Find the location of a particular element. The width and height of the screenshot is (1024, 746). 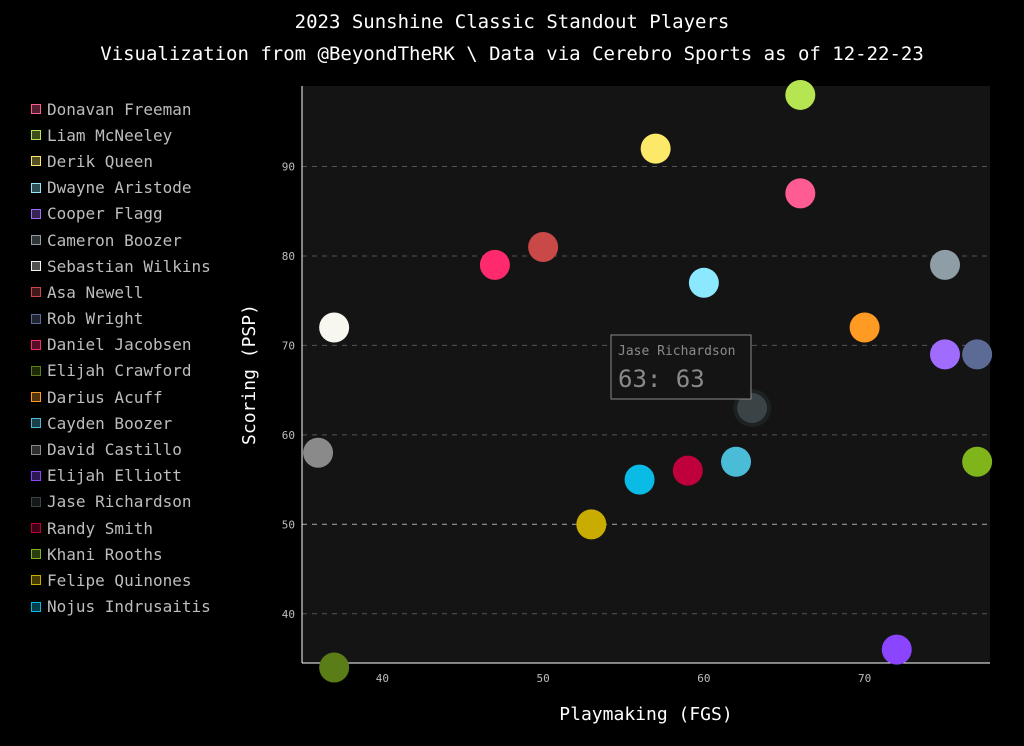

legend-item: Liam McNeeley is located at coordinates (121, 135).